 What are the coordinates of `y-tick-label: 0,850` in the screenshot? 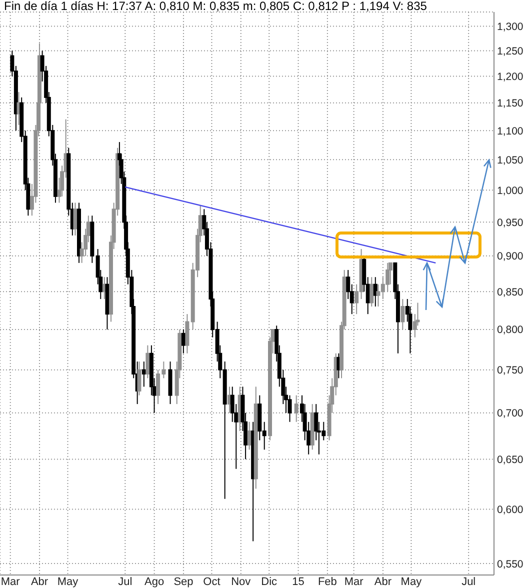 It's located at (510, 292).